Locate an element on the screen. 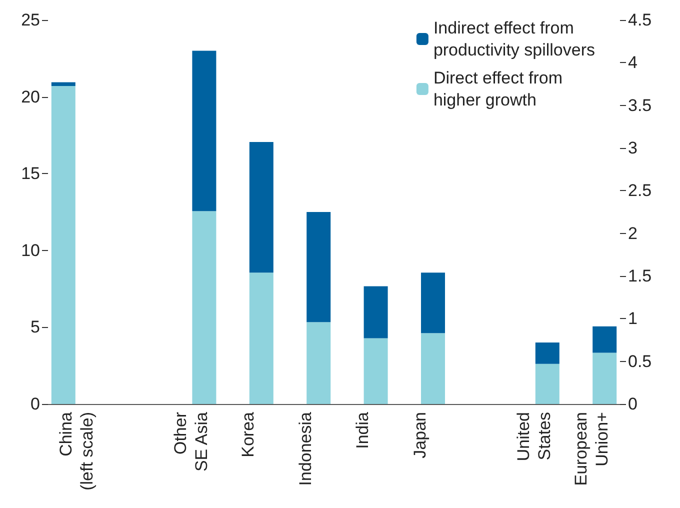 Image resolution: width=680 pixels, height=508 pixels. x-tick-label: Japan is located at coordinates (420, 435).